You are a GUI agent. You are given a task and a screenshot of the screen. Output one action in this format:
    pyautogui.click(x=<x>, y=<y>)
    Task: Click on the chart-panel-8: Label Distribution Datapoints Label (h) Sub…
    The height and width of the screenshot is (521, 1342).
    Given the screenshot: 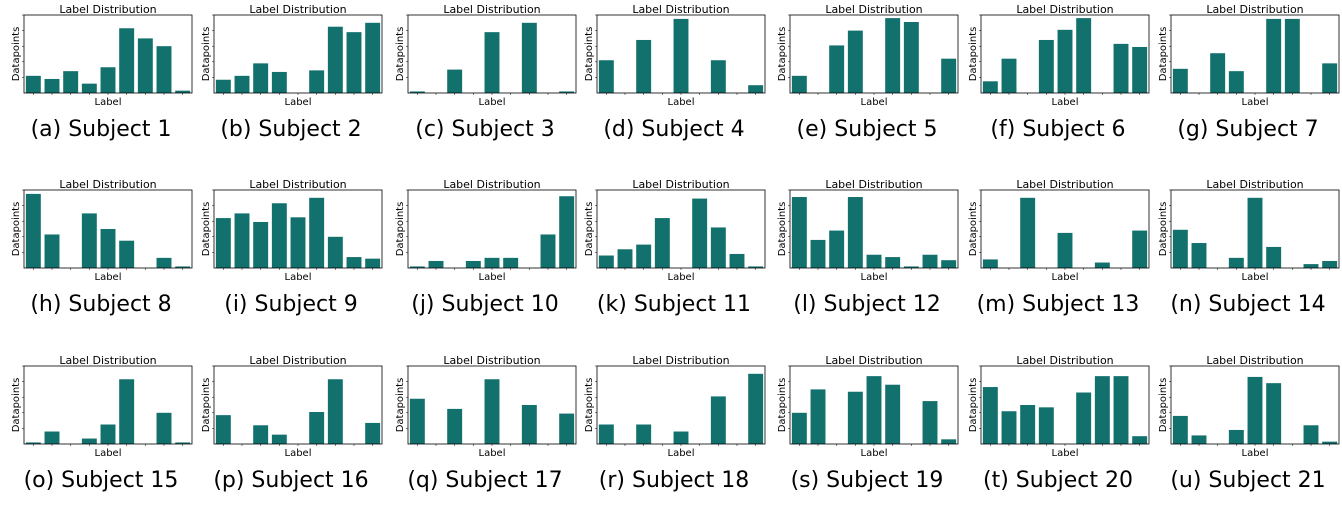 What is the action you would take?
    pyautogui.click(x=101, y=261)
    